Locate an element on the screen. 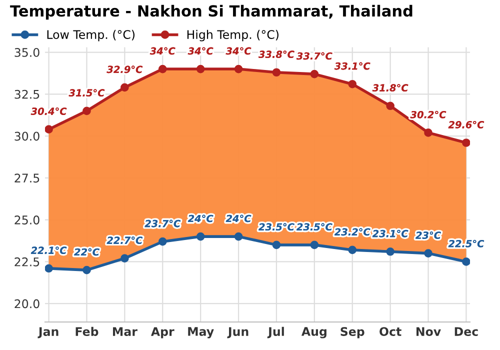 Image resolution: width=500 pixels, height=350 pixels. y-tick-label: 25.0 is located at coordinates (27, 220).